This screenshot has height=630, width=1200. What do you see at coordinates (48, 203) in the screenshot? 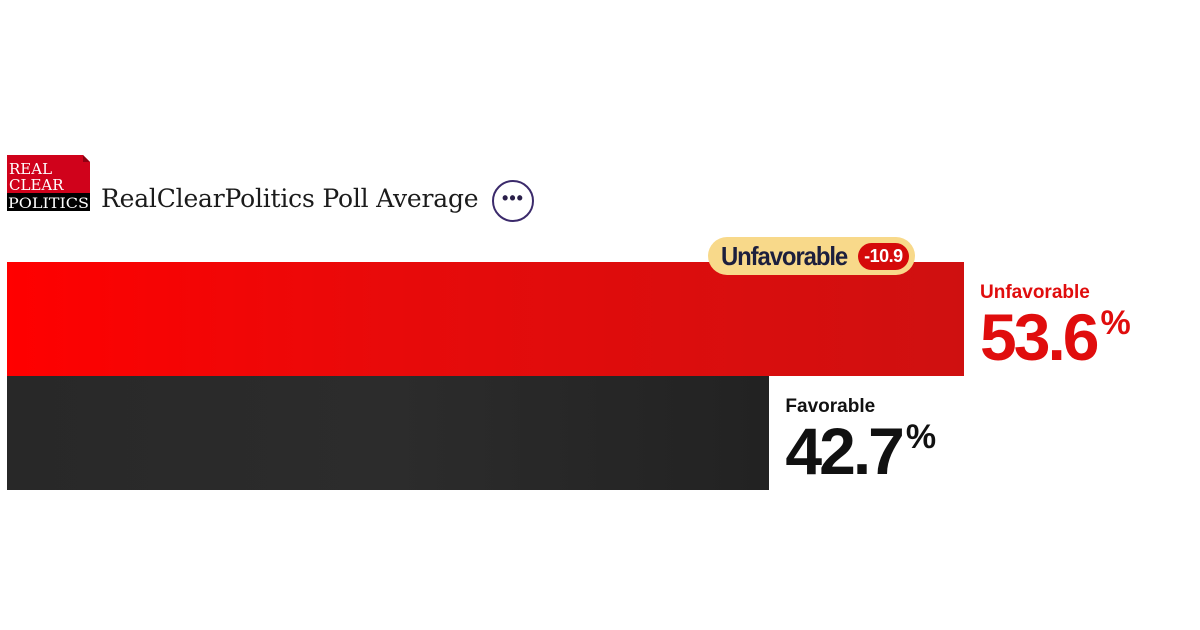
I see `logo-line-3: POLITICS` at bounding box center [48, 203].